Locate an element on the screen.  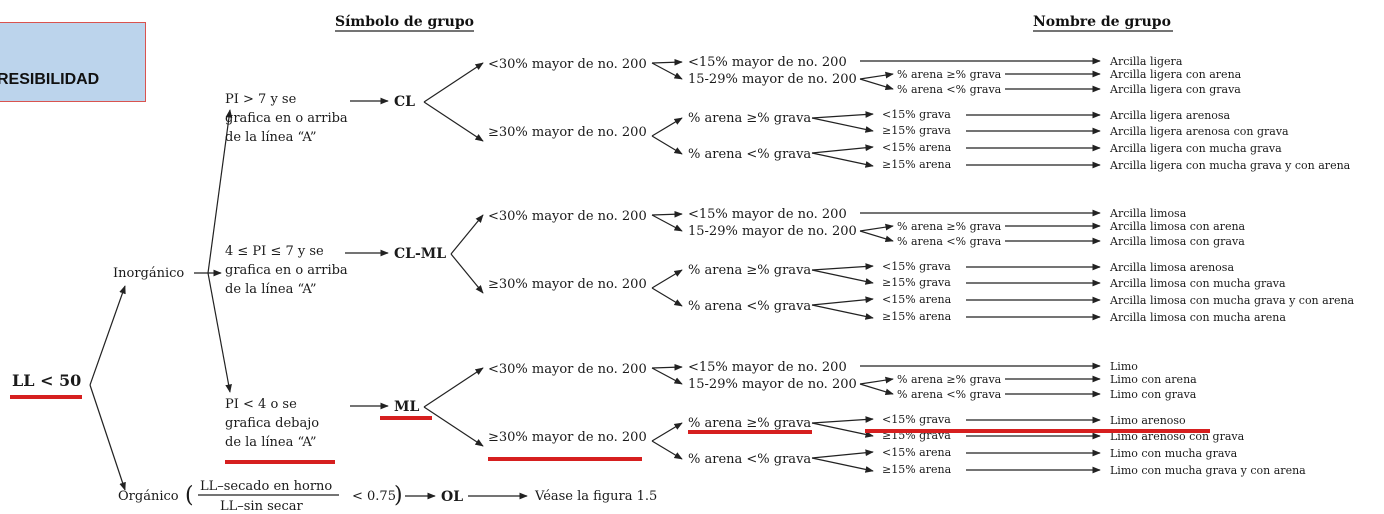
group-name-3-2: Limo con arena is located at coordinates (1153, 379).